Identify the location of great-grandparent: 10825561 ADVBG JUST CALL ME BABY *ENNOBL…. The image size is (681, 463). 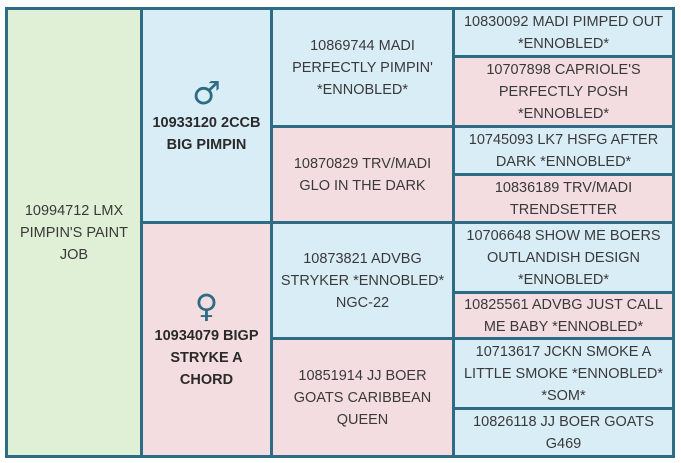
(563, 315).